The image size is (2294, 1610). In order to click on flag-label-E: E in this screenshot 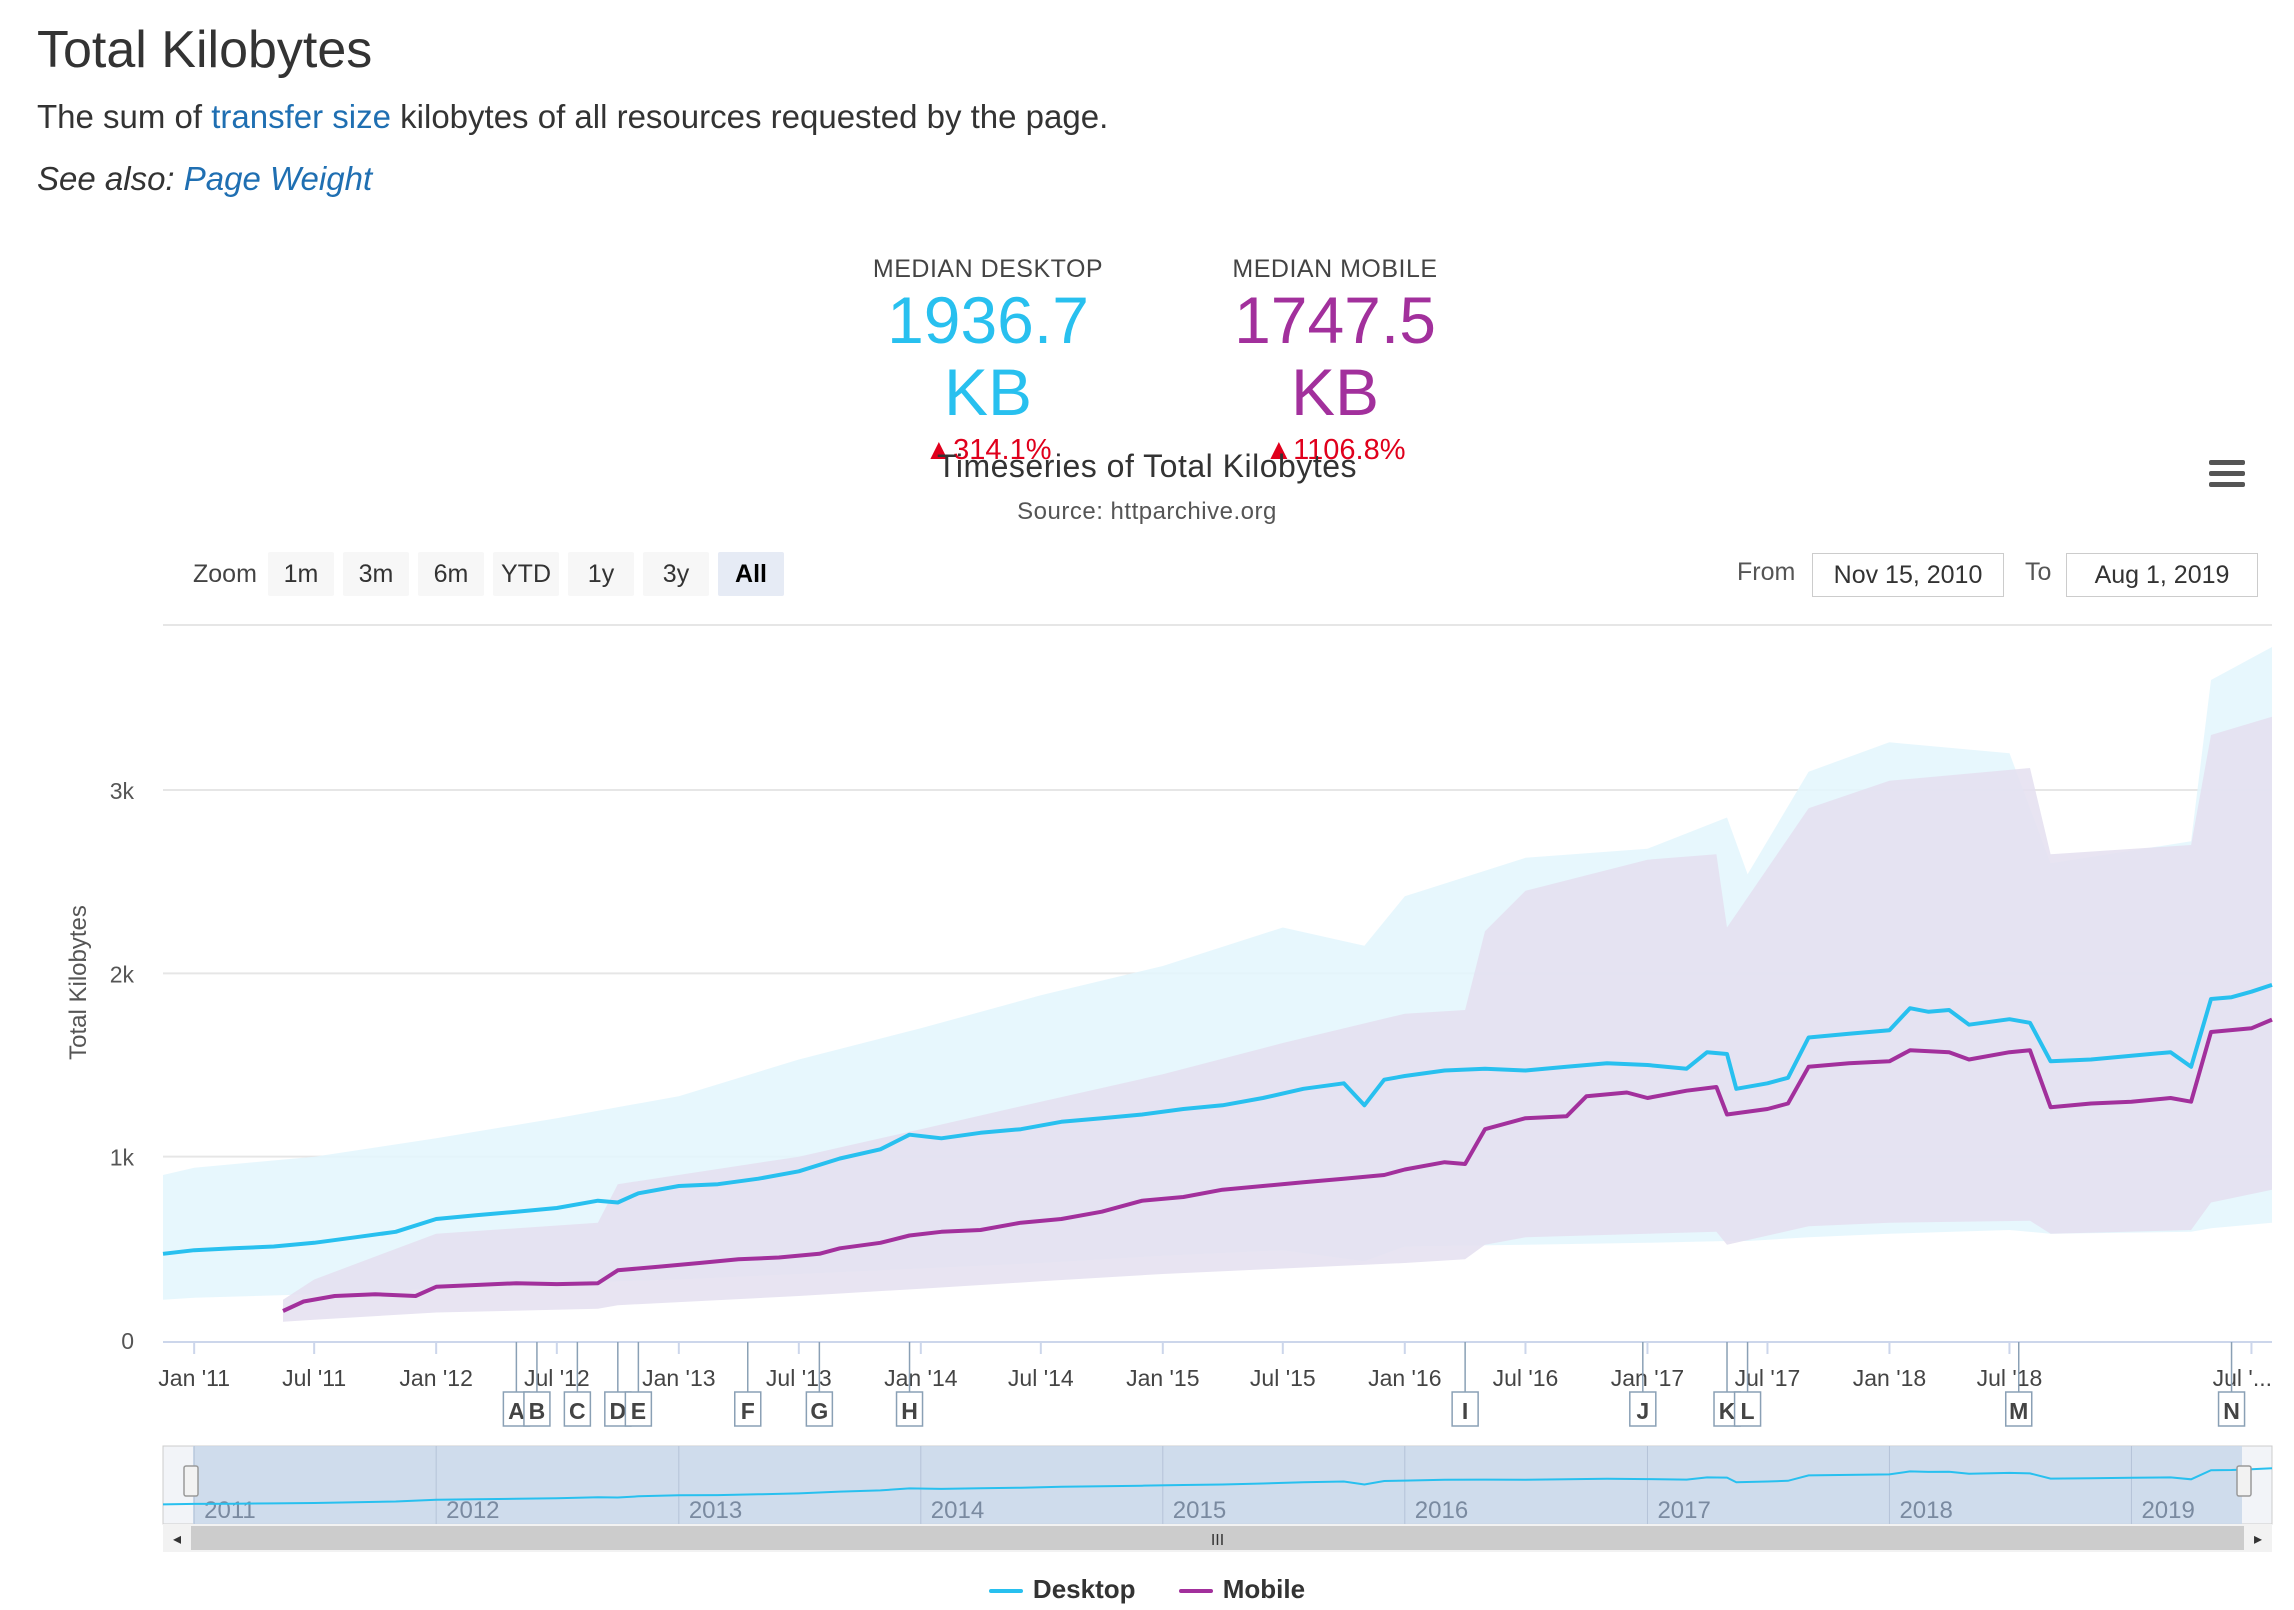, I will do `click(638, 1411)`.